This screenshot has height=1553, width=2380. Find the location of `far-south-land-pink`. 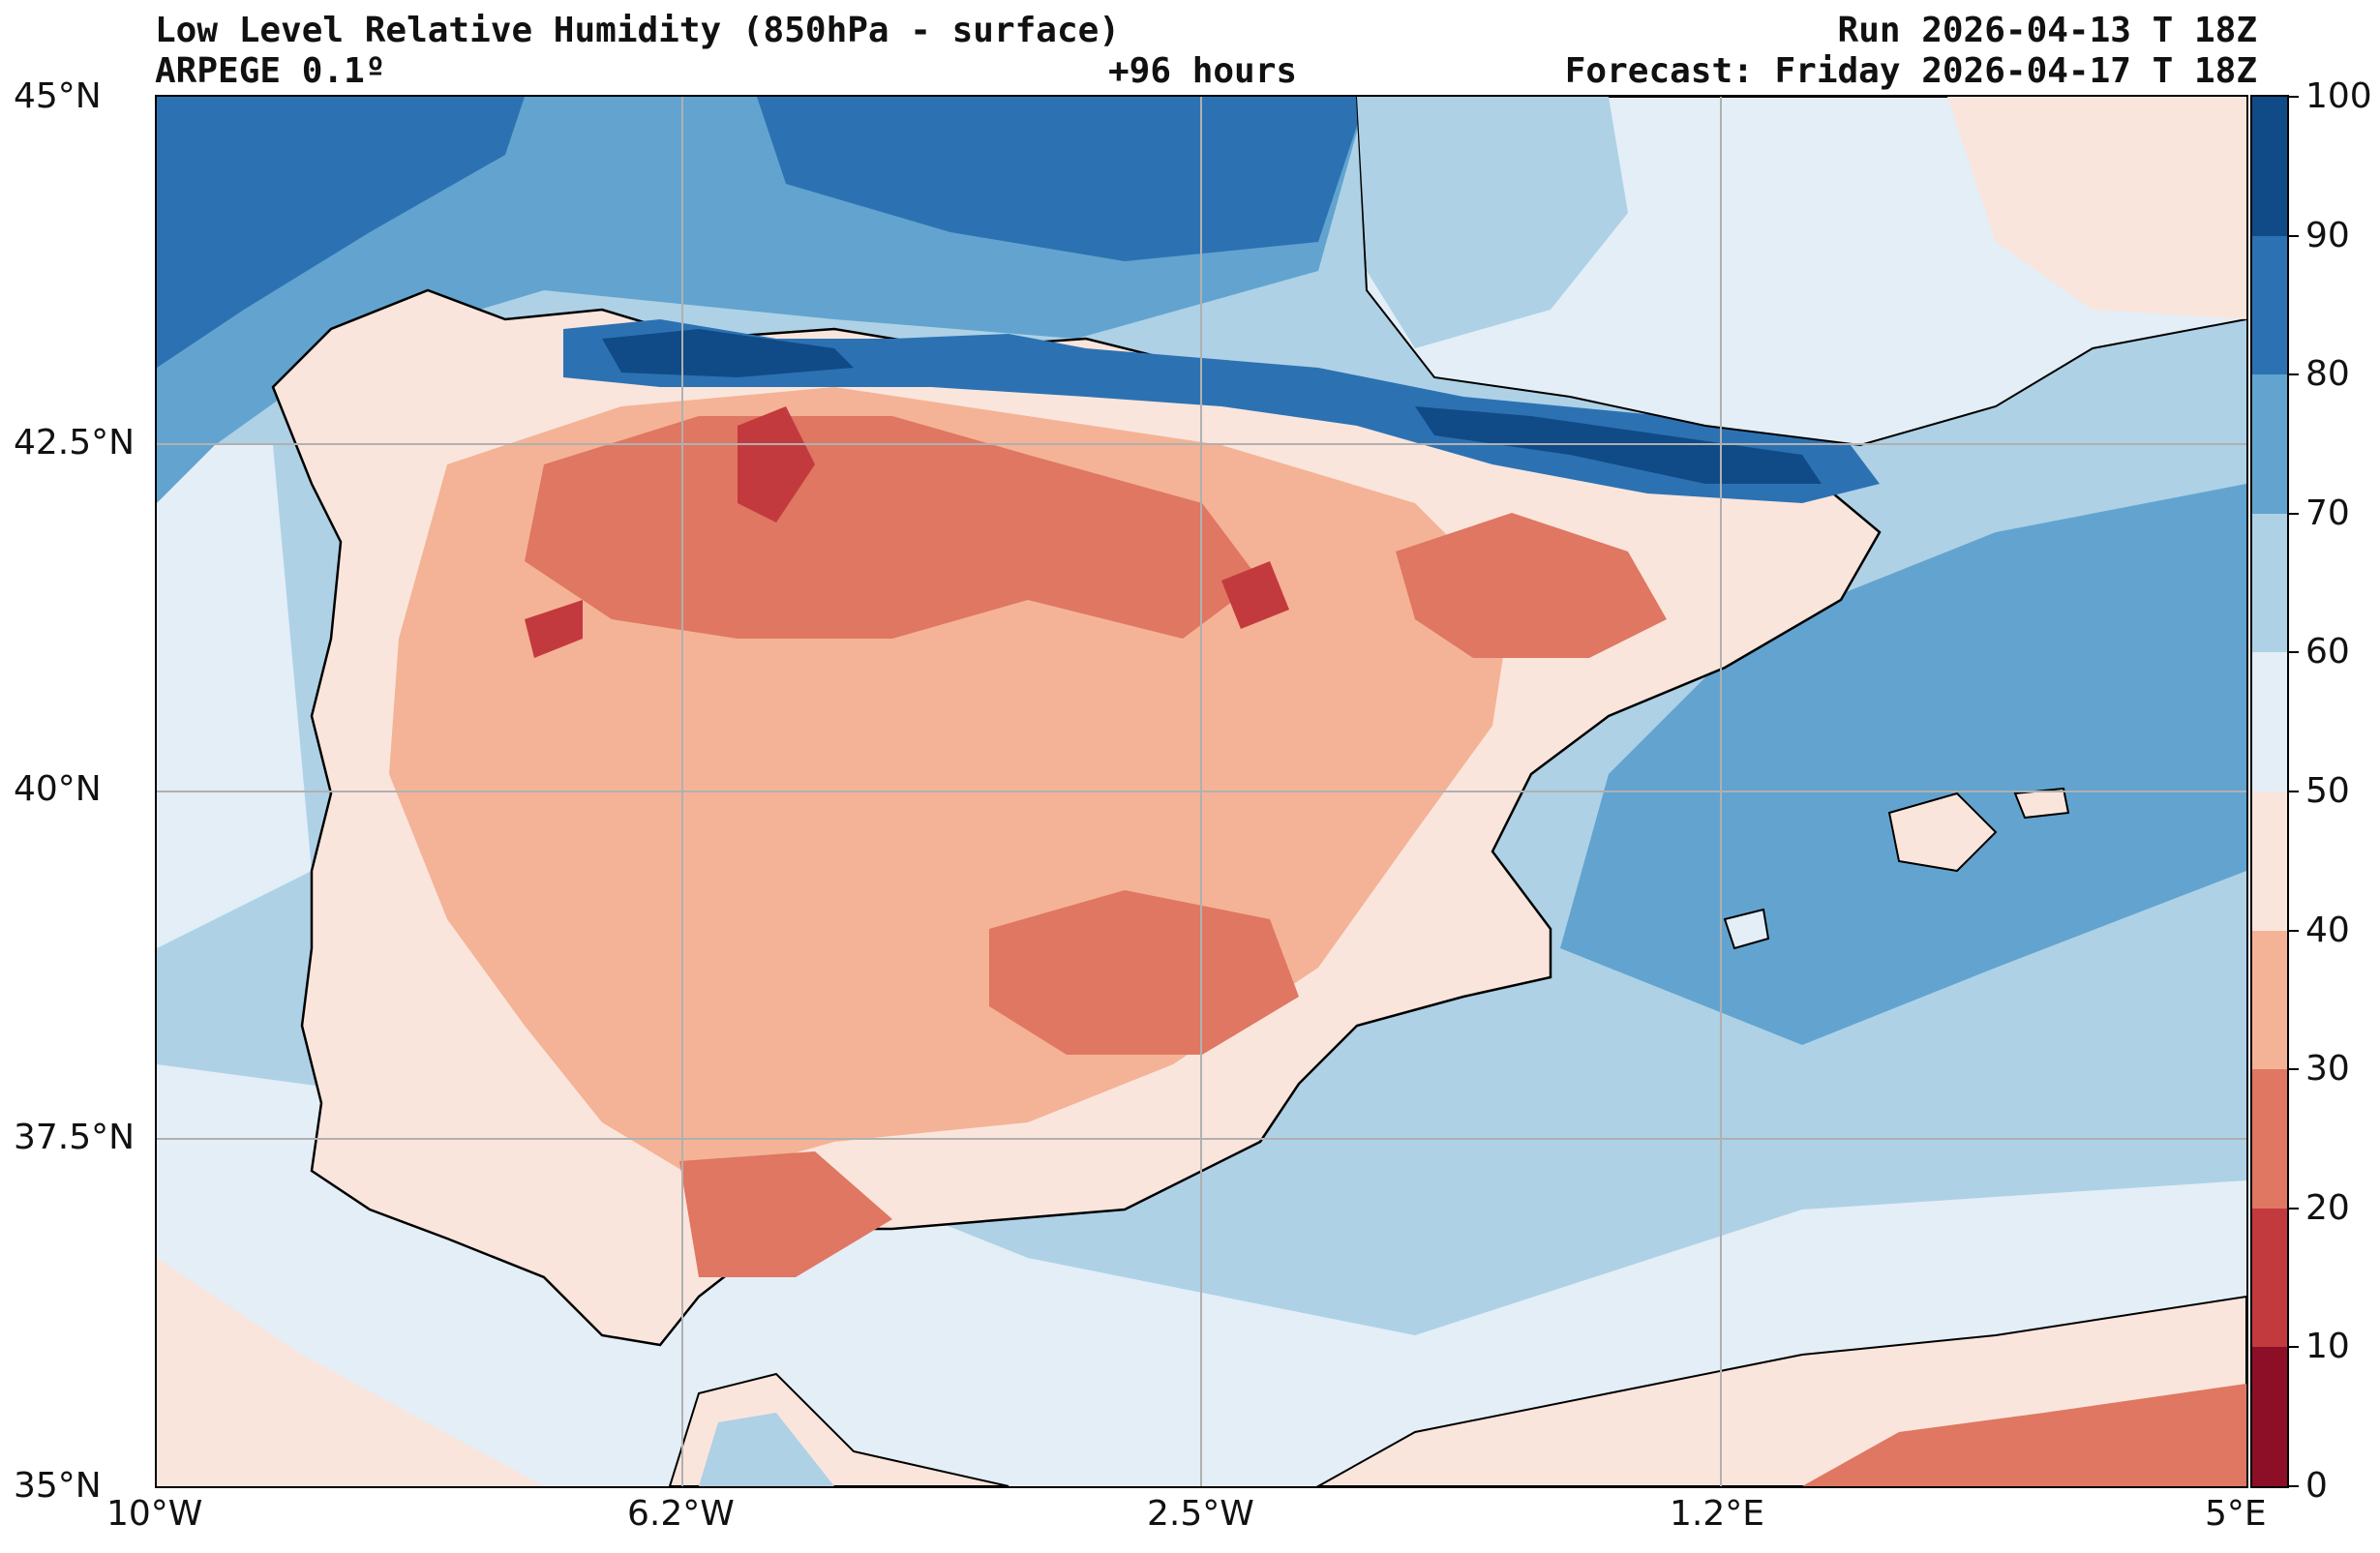

far-south-land-pink is located at coordinates (350, 1372).